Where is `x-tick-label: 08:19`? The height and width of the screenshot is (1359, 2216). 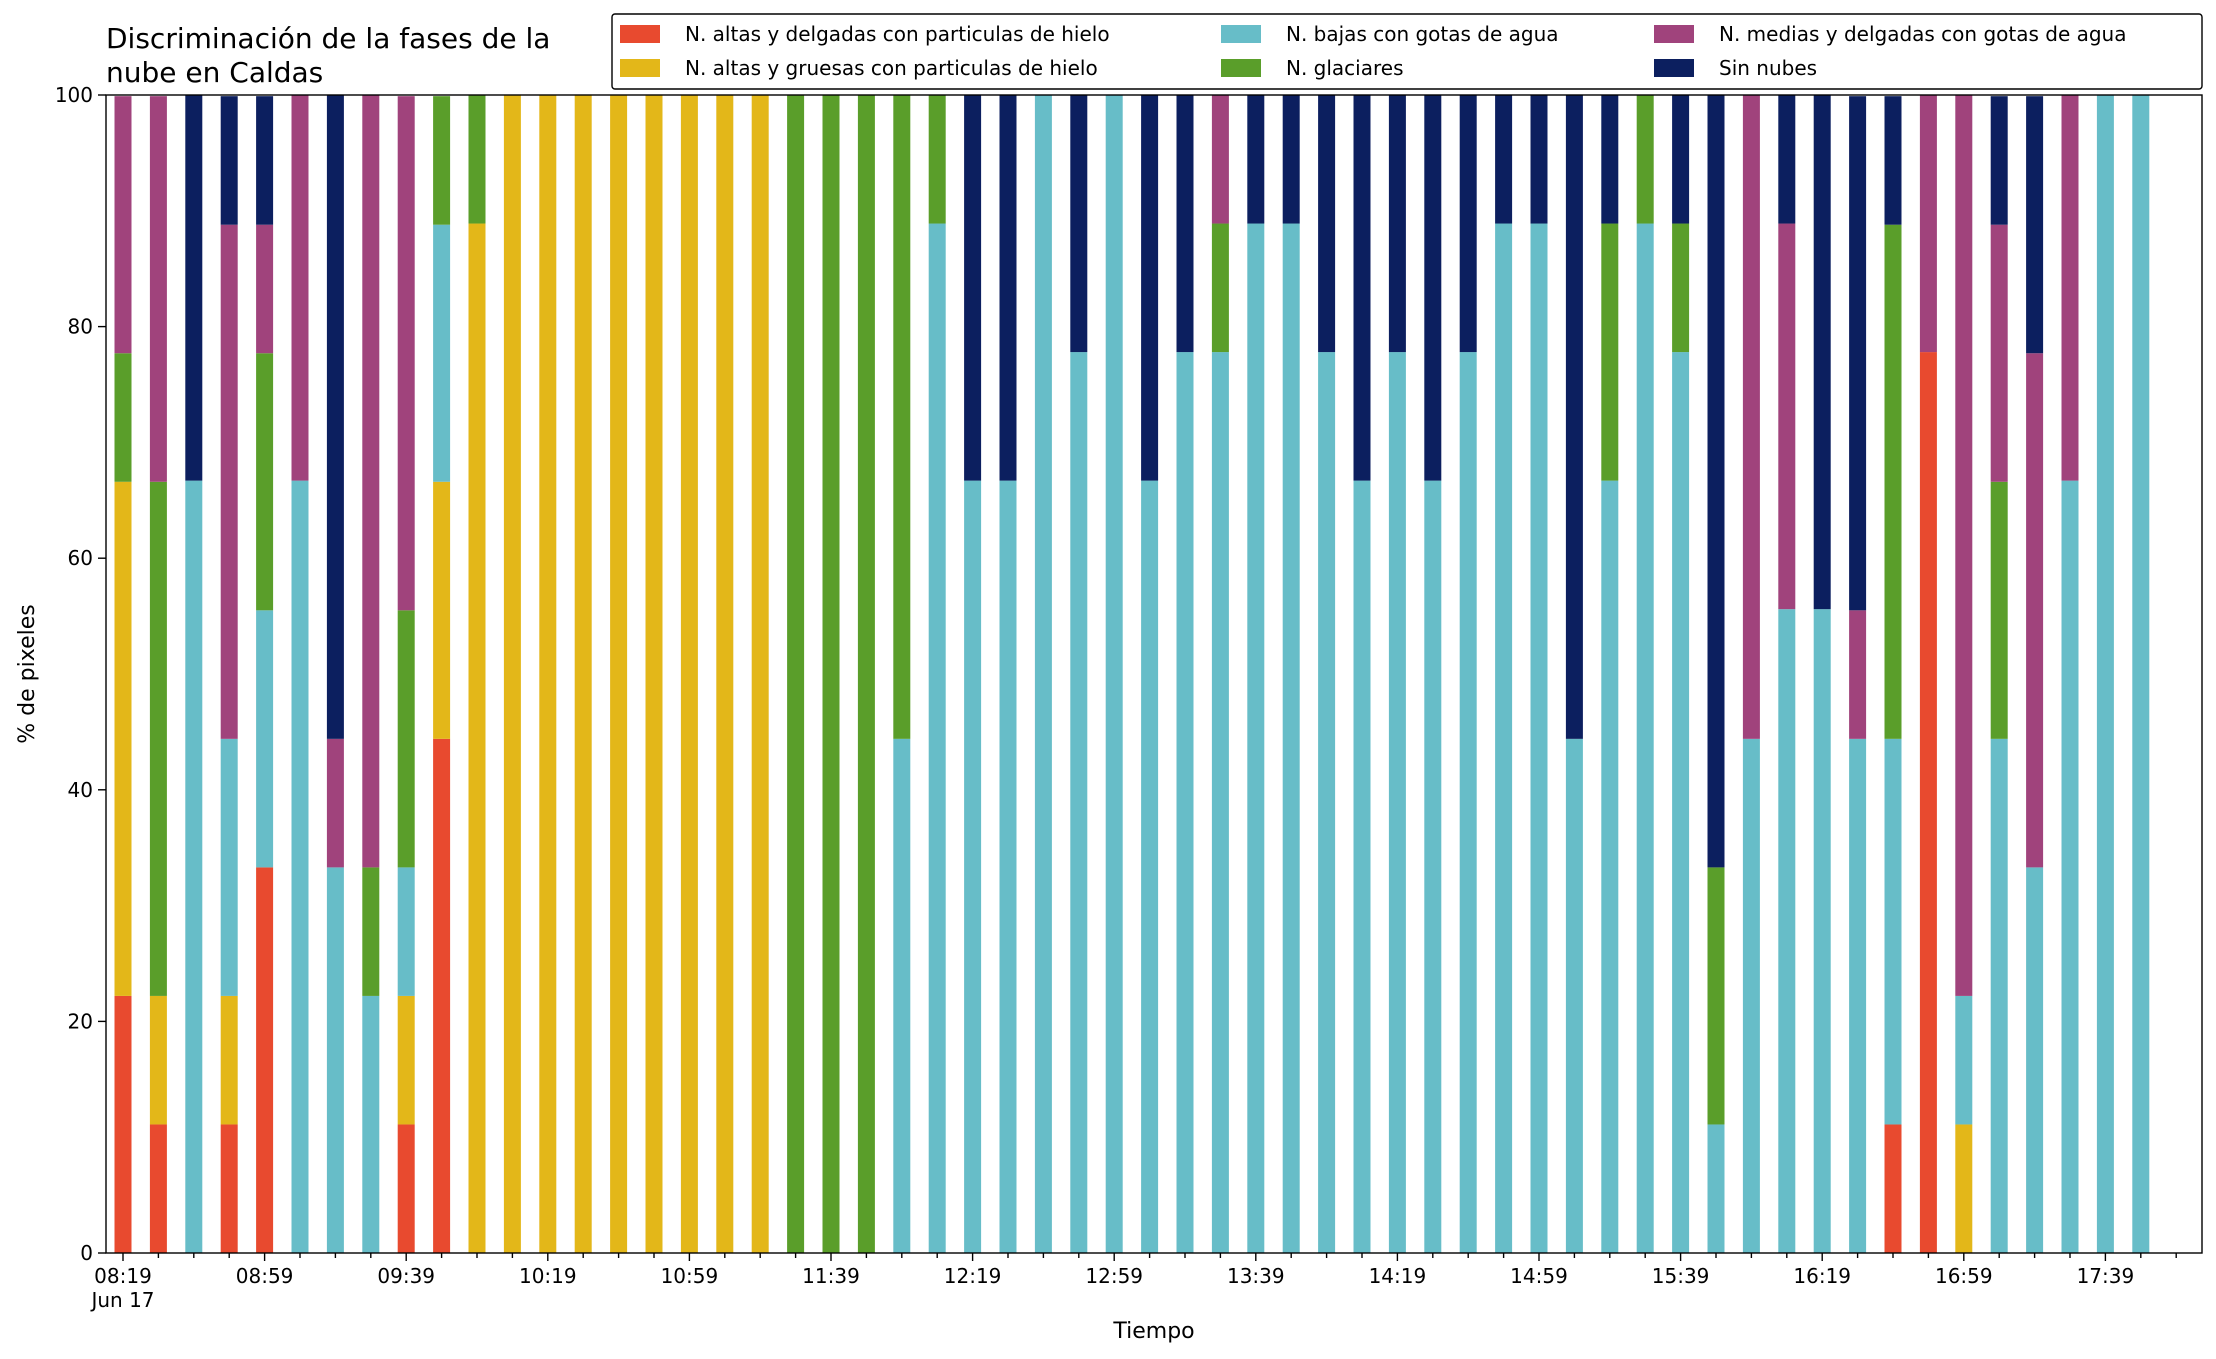 x-tick-label: 08:19 is located at coordinates (123, 1276).